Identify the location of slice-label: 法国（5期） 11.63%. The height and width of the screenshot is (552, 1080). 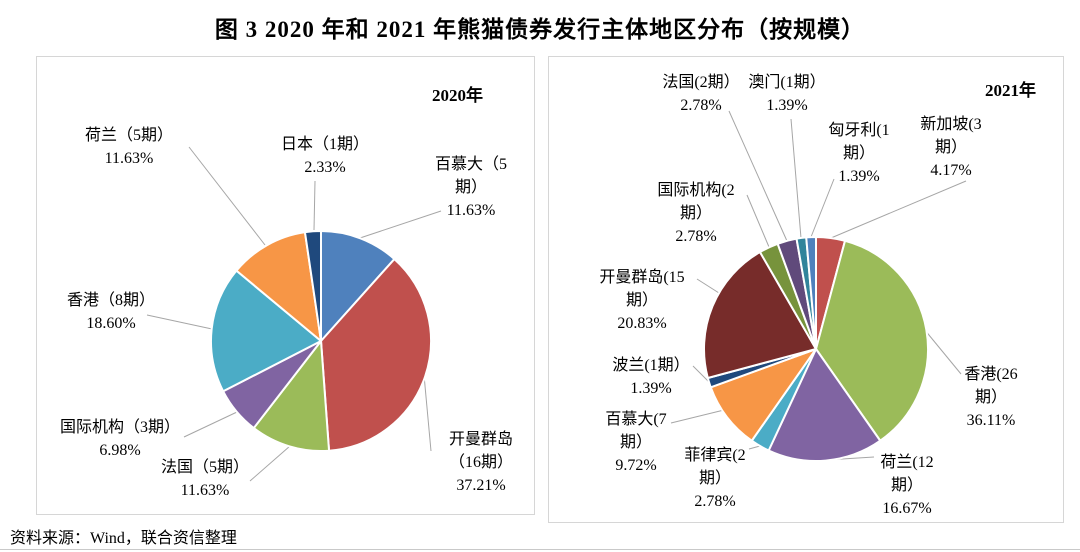
(205, 479).